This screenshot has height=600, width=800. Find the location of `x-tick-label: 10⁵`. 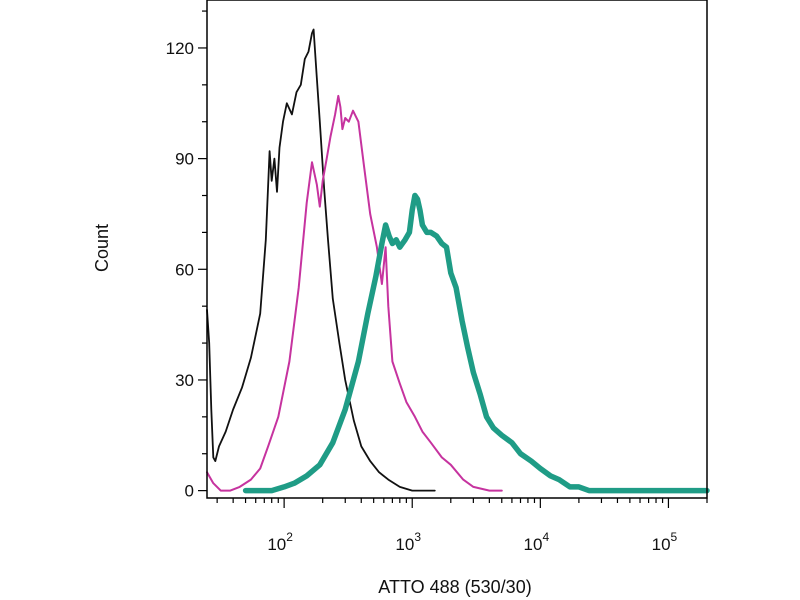

x-tick-label: 10⁵ is located at coordinates (665, 542).